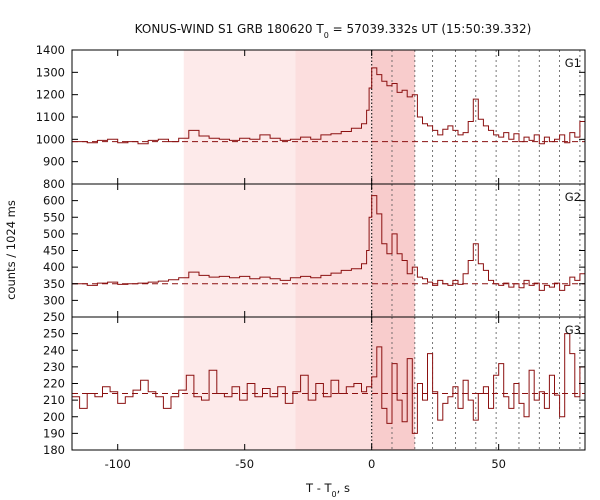  What do you see at coordinates (50, 139) in the screenshot?
I see `y-tick-label: 1000` at bounding box center [50, 139].